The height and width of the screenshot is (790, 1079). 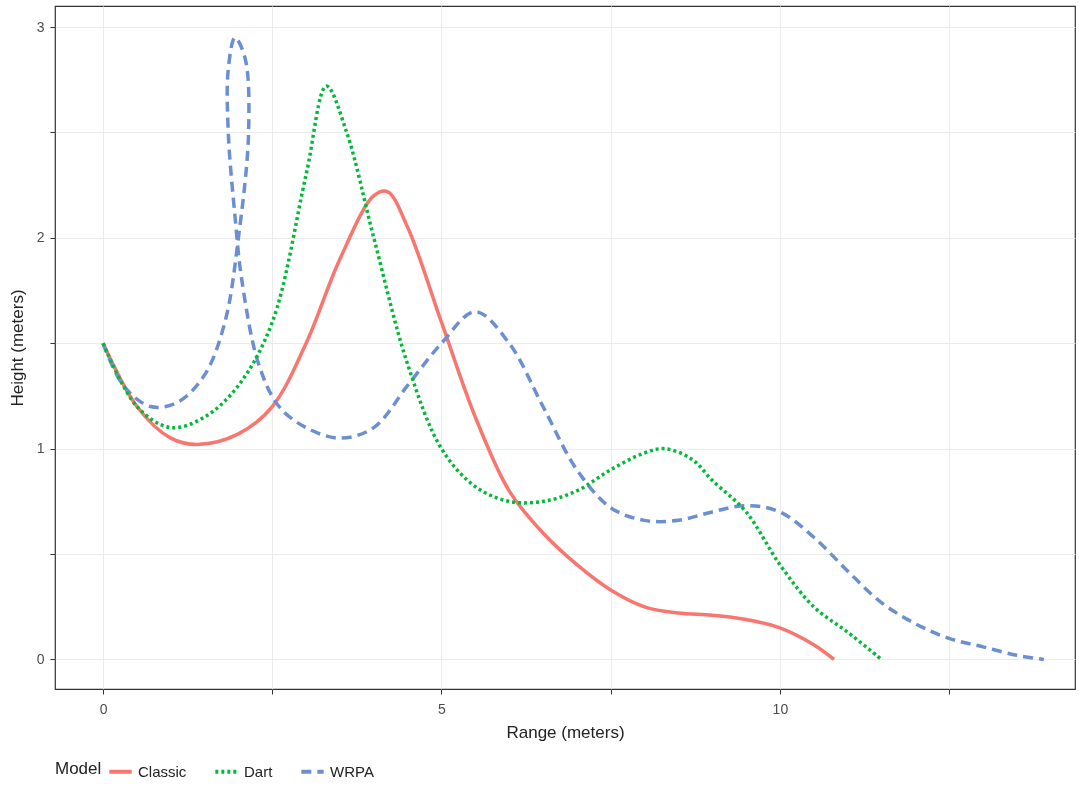 I want to click on y-axis-title: Height (meters), so click(x=17, y=348).